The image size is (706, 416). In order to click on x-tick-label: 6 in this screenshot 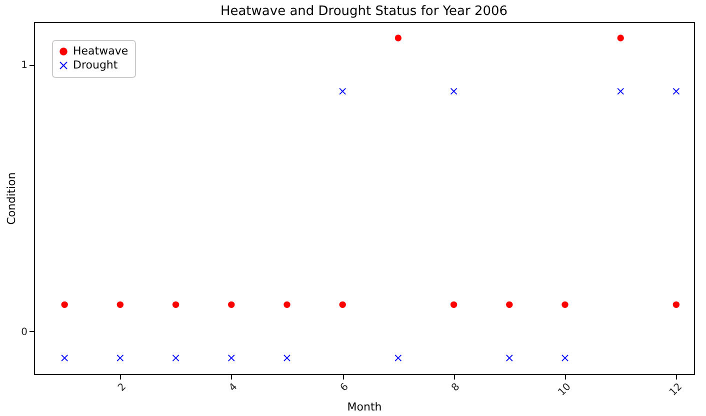, I will do `click(344, 388)`.